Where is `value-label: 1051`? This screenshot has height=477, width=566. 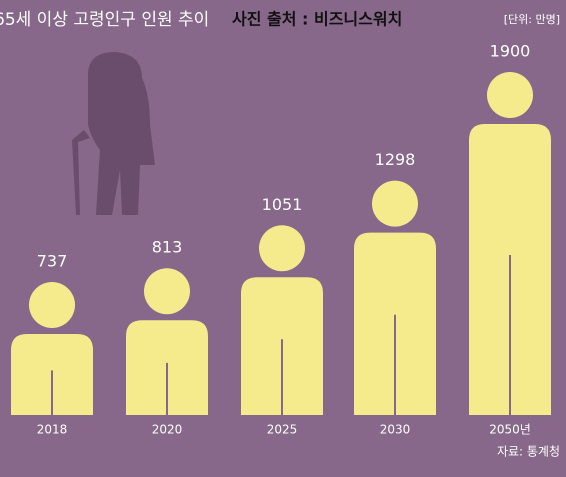 value-label: 1051 is located at coordinates (282, 204).